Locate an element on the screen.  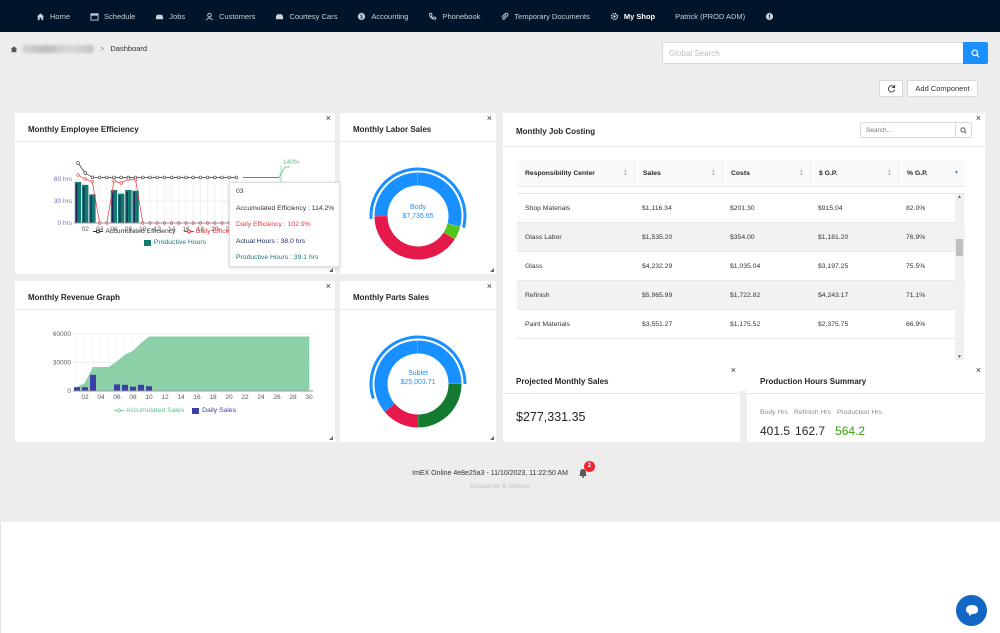
nav-accounting: $ Accounting is located at coordinates (382, 16).